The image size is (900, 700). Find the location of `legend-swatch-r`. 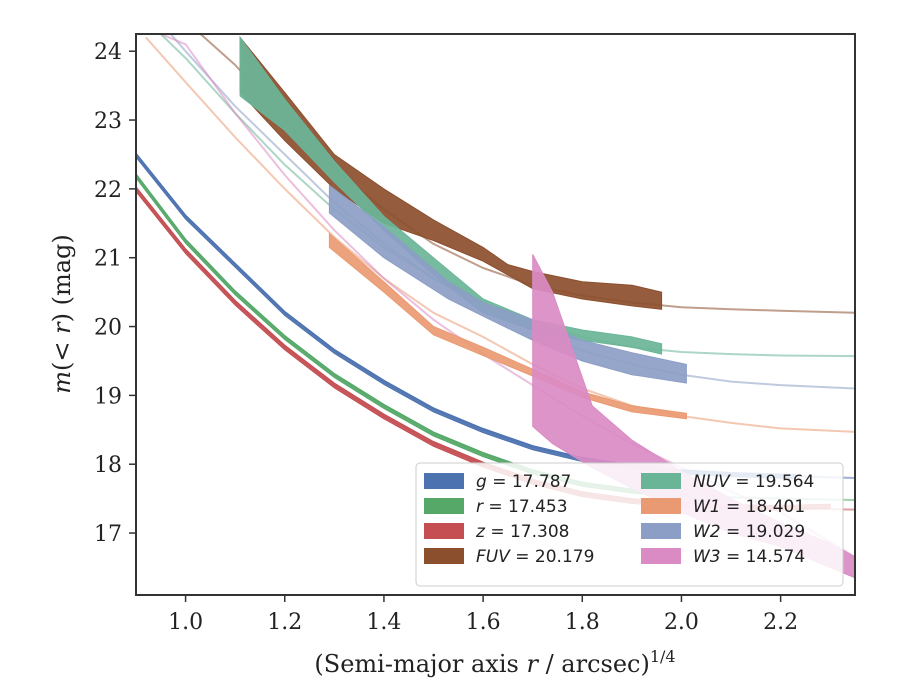

legend-swatch-r is located at coordinates (444, 506).